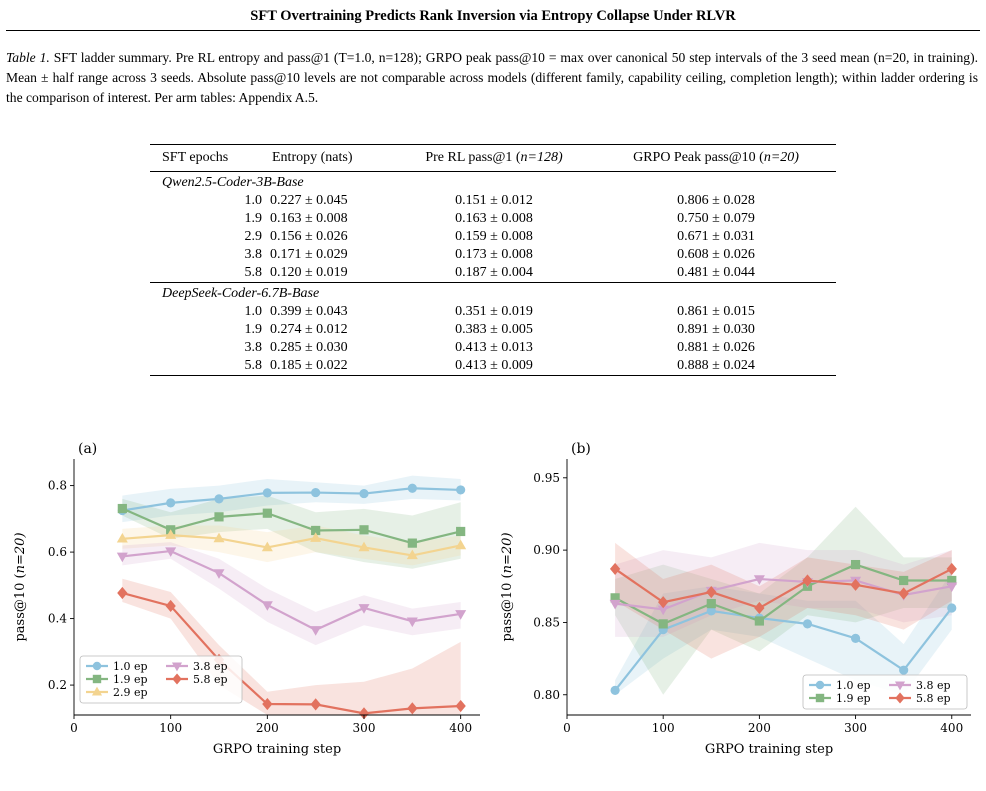  I want to click on y-axis-label: pass@10 (n=20), so click(20, 586).